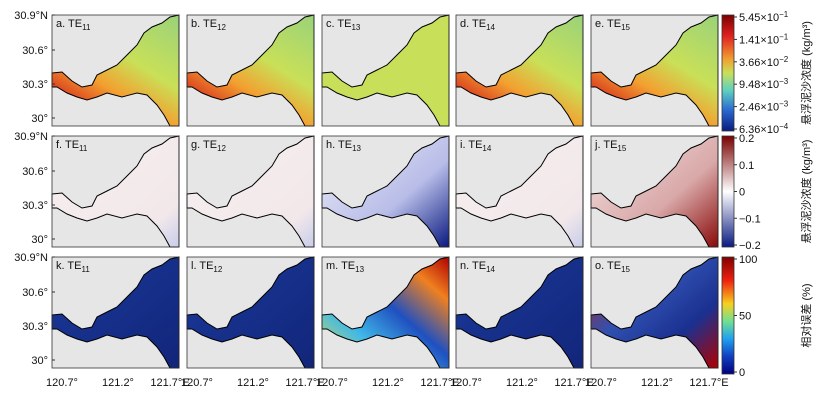  I want to click on tick-base: 9.48×10, so click(759, 85).